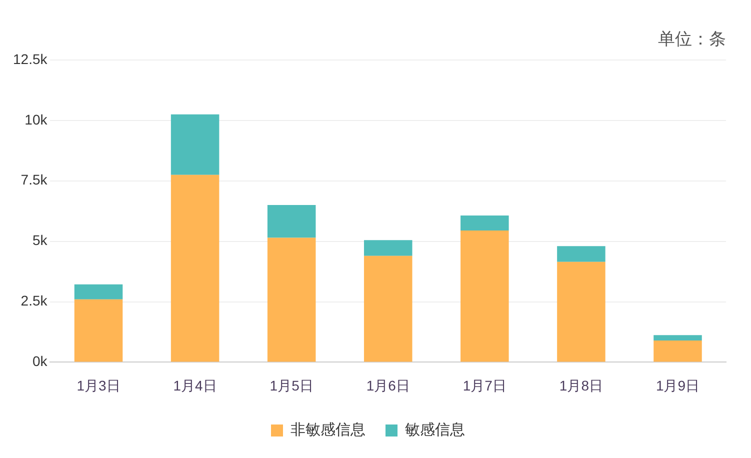 The width and height of the screenshot is (751, 458). What do you see at coordinates (98, 385) in the screenshot?
I see `x-tick-label: 1月3日` at bounding box center [98, 385].